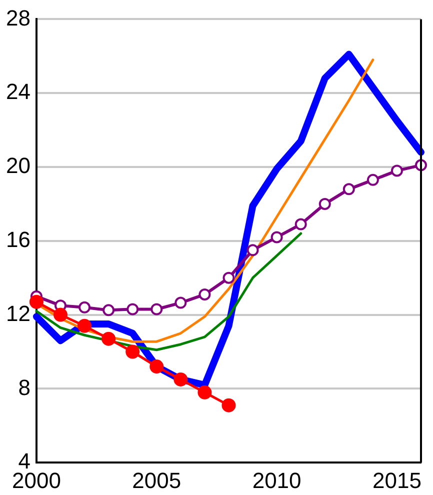  I want to click on y-tick-label: 16, so click(18, 239).